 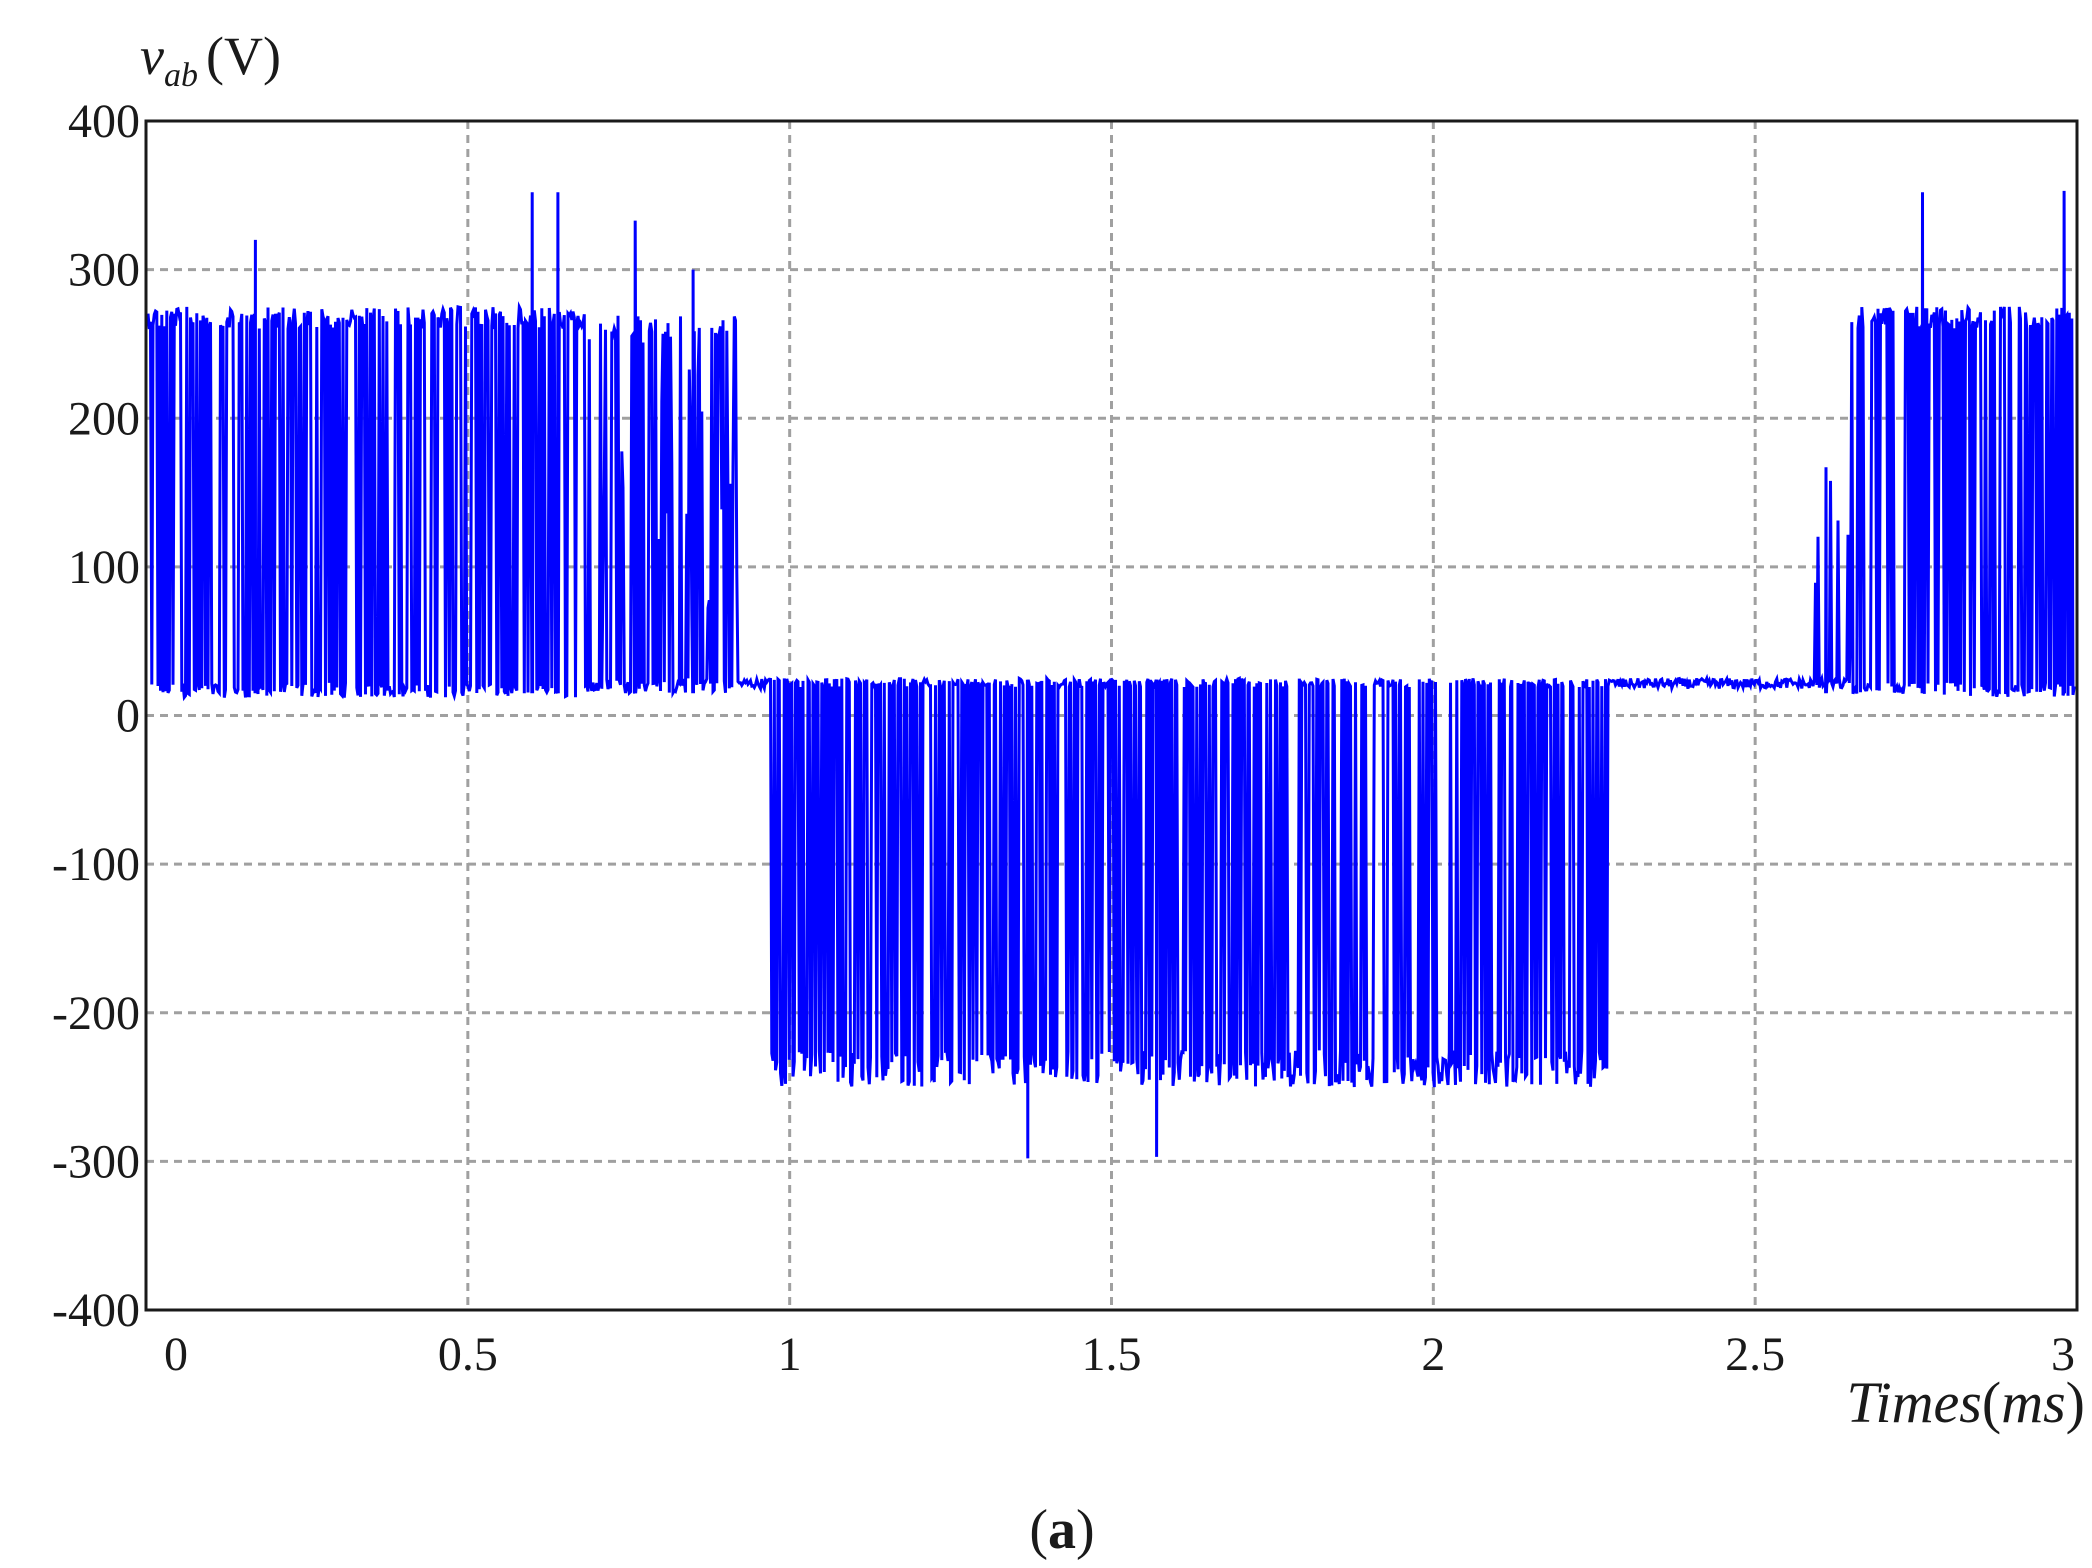 What do you see at coordinates (2063, 1354) in the screenshot?
I see `x-tick-label: 3` at bounding box center [2063, 1354].